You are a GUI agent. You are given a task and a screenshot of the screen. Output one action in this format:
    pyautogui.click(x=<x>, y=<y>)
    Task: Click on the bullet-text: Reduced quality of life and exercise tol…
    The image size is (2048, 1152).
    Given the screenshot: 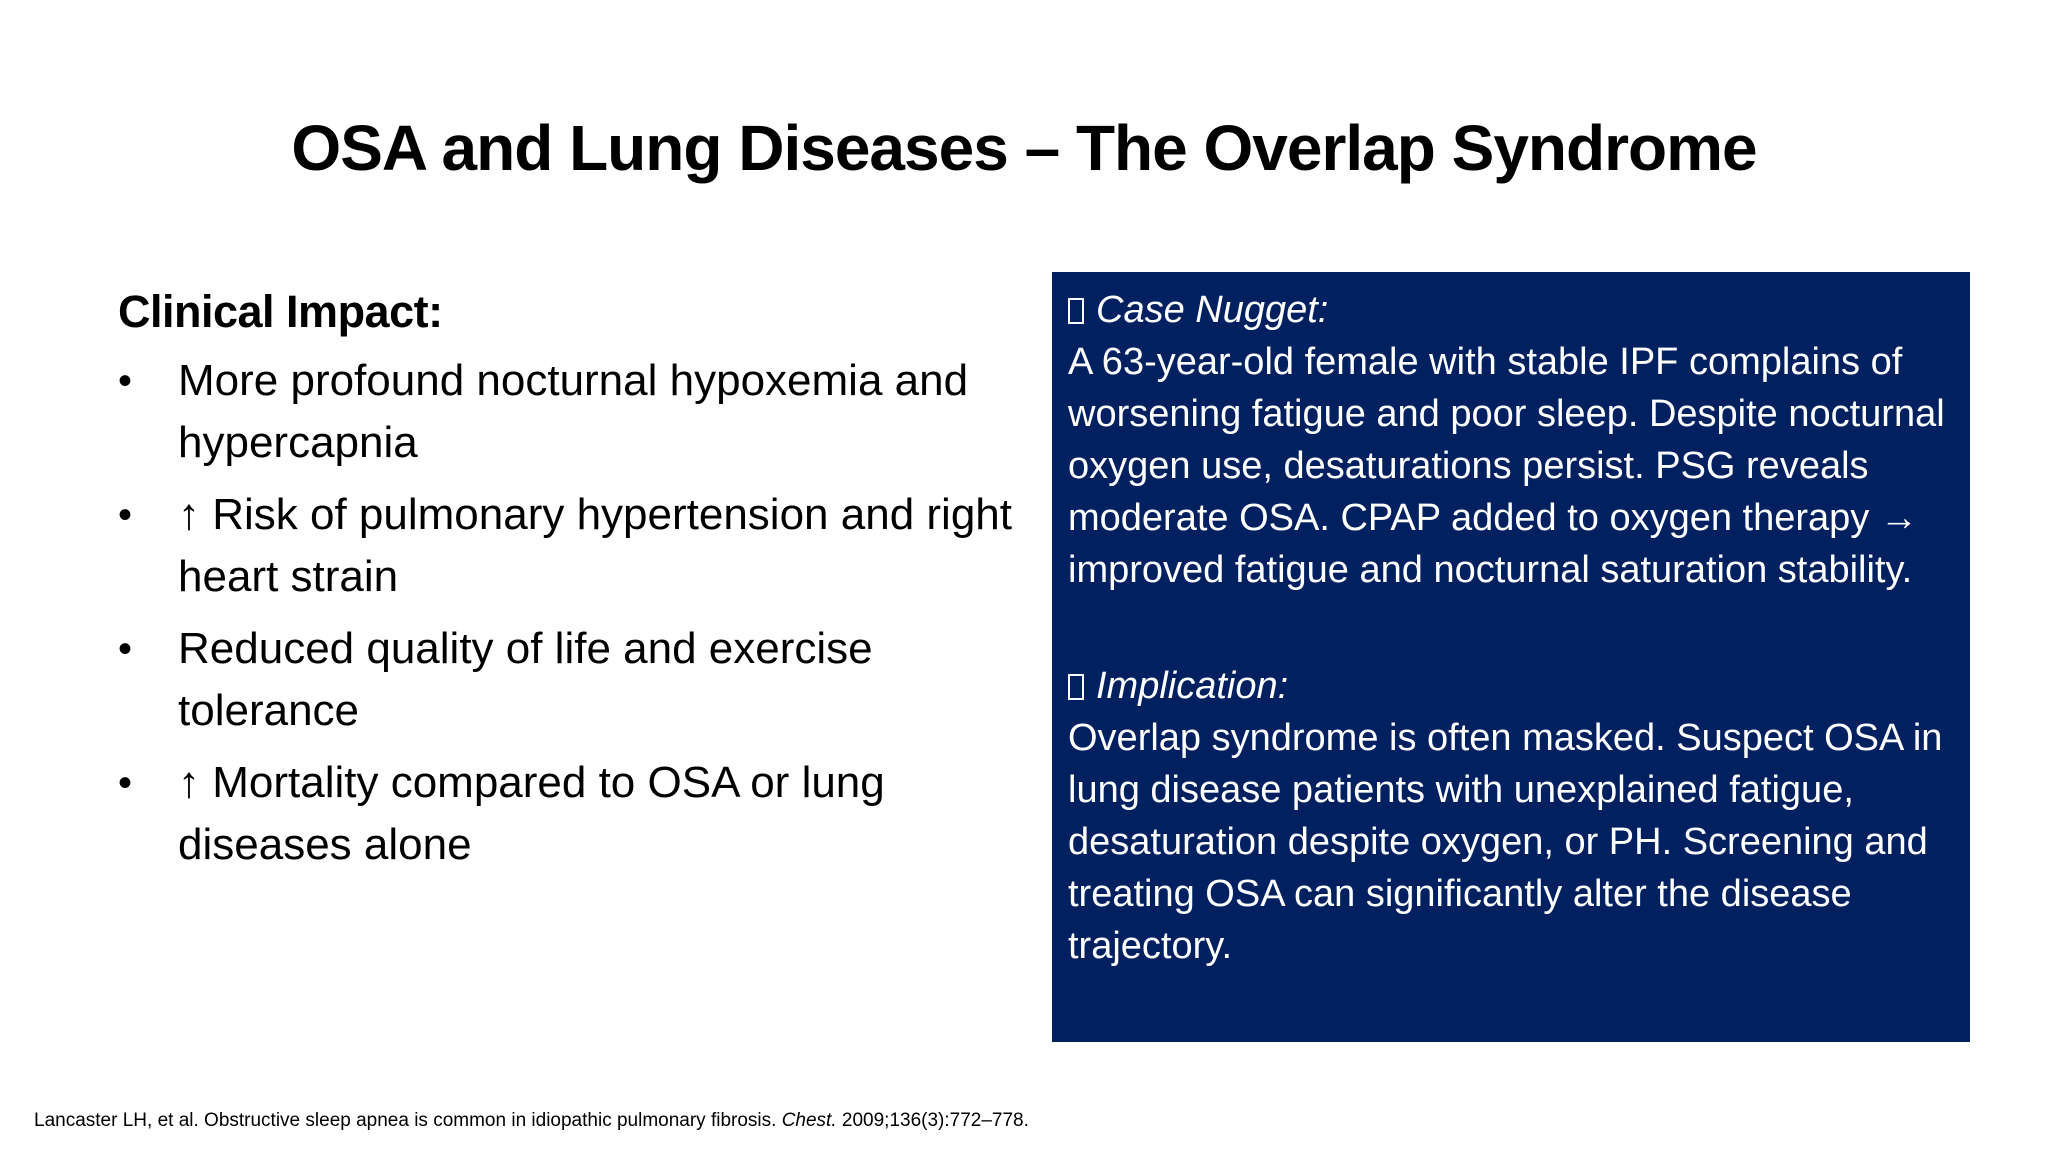 What is the action you would take?
    pyautogui.click(x=525, y=679)
    